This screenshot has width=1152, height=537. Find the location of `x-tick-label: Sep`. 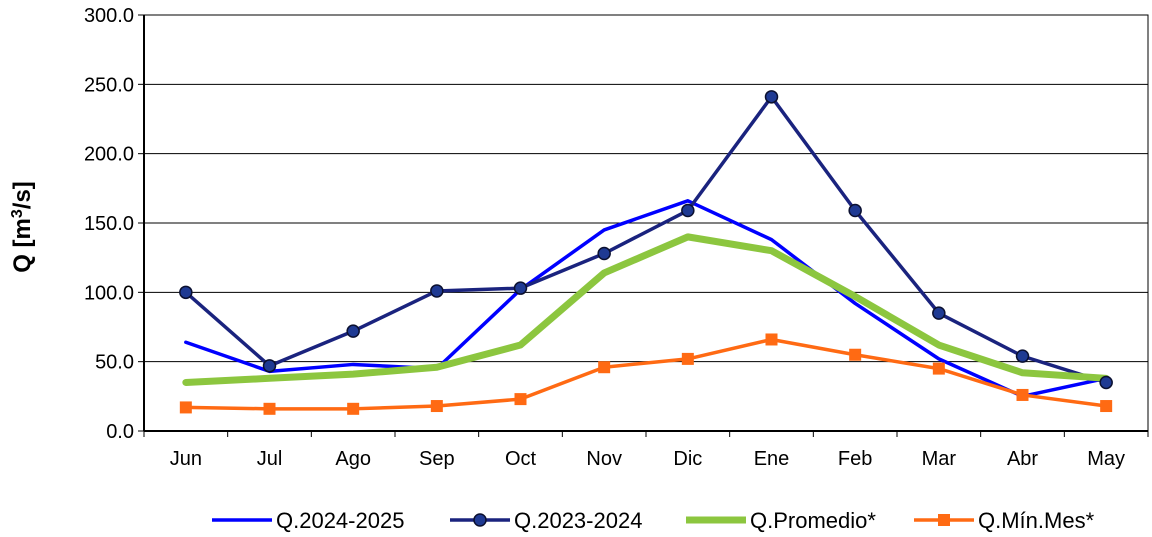

x-tick-label: Sep is located at coordinates (437, 459).